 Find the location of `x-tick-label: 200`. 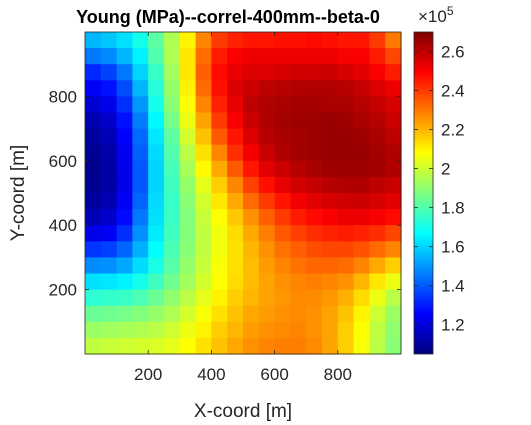

x-tick-label: 200 is located at coordinates (148, 374).